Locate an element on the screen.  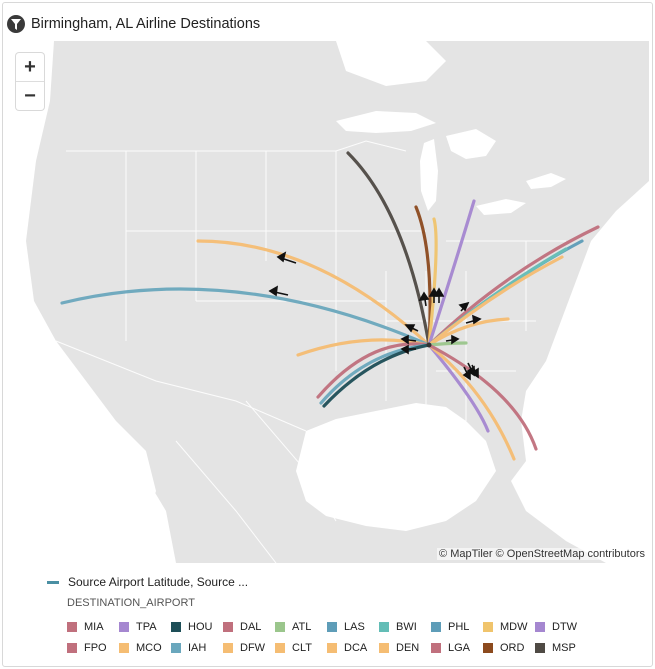
legend-item-label: BWI is located at coordinates (406, 627).